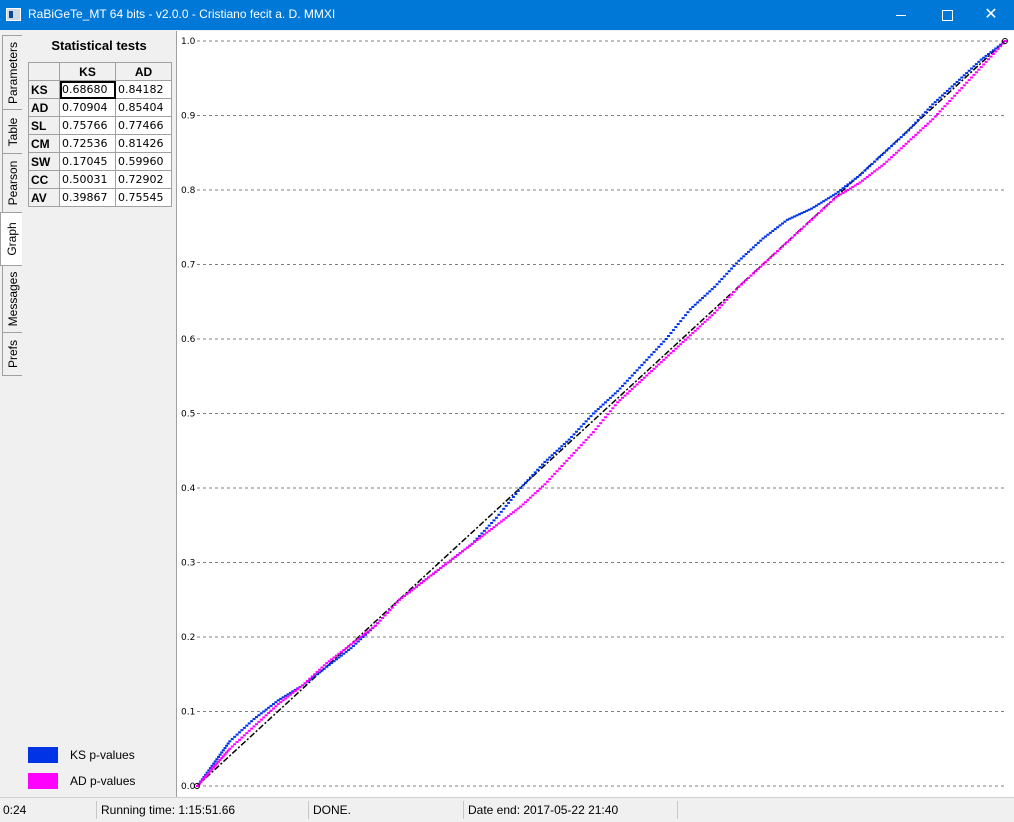 The image size is (1014, 822). I want to click on table-cell: 0.85404, so click(143, 107).